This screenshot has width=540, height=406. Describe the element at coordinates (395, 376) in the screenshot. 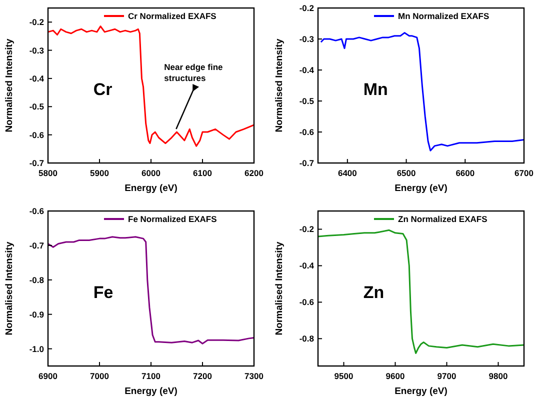

I see `x-tick-label: 9600` at that location.